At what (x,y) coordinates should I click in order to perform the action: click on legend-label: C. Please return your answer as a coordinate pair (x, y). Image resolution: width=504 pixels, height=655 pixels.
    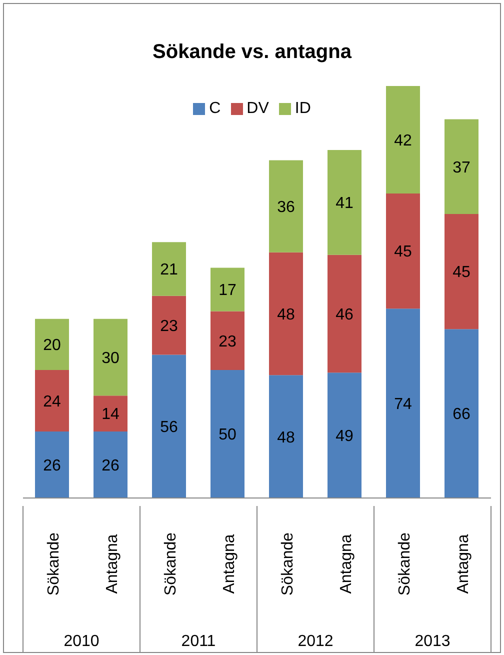
    Looking at the image, I should click on (215, 108).